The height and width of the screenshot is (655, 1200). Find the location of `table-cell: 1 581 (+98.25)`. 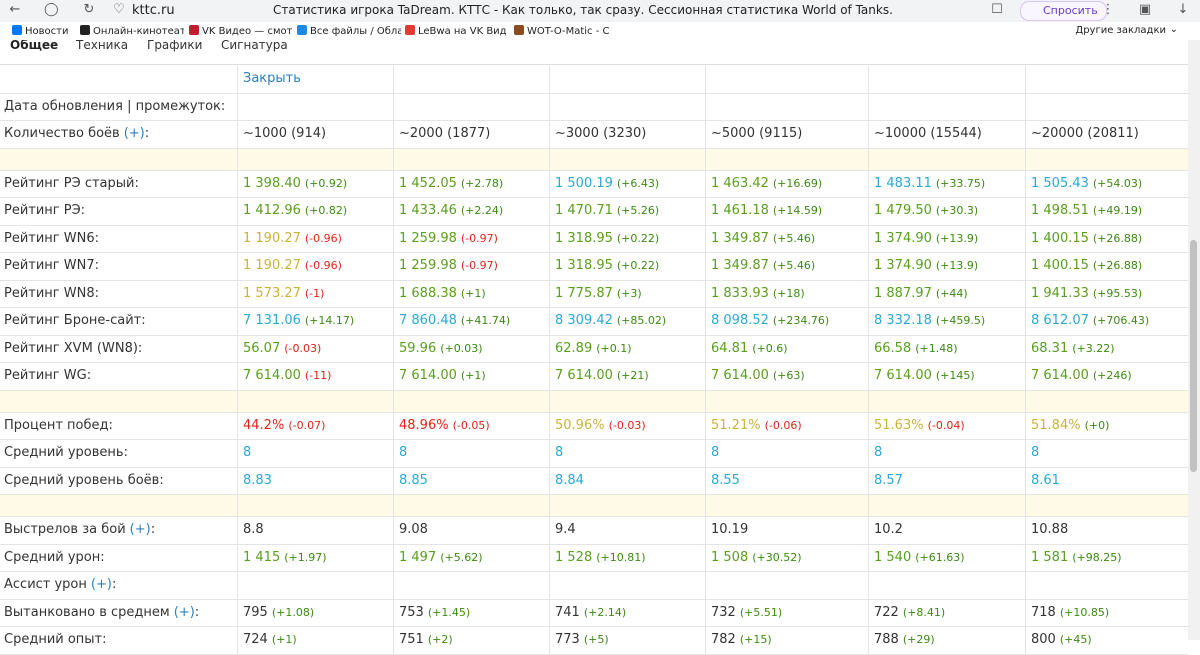

table-cell: 1 581 (+98.25) is located at coordinates (1106, 557).